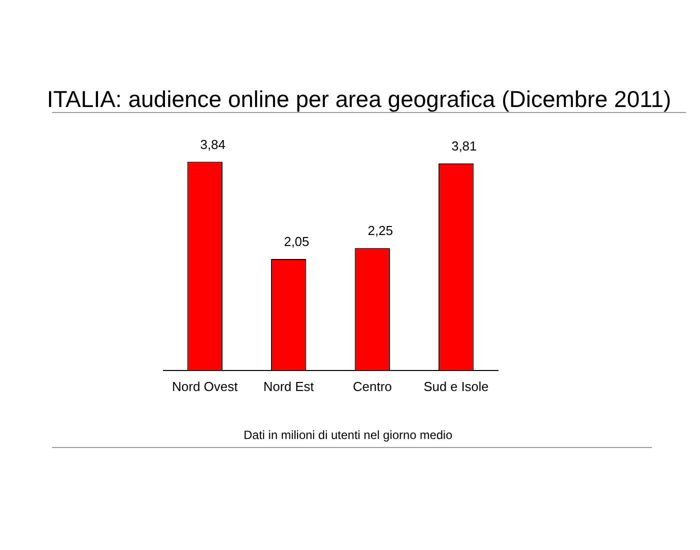  What do you see at coordinates (464, 146) in the screenshot?
I see `data-label: 3,81` at bounding box center [464, 146].